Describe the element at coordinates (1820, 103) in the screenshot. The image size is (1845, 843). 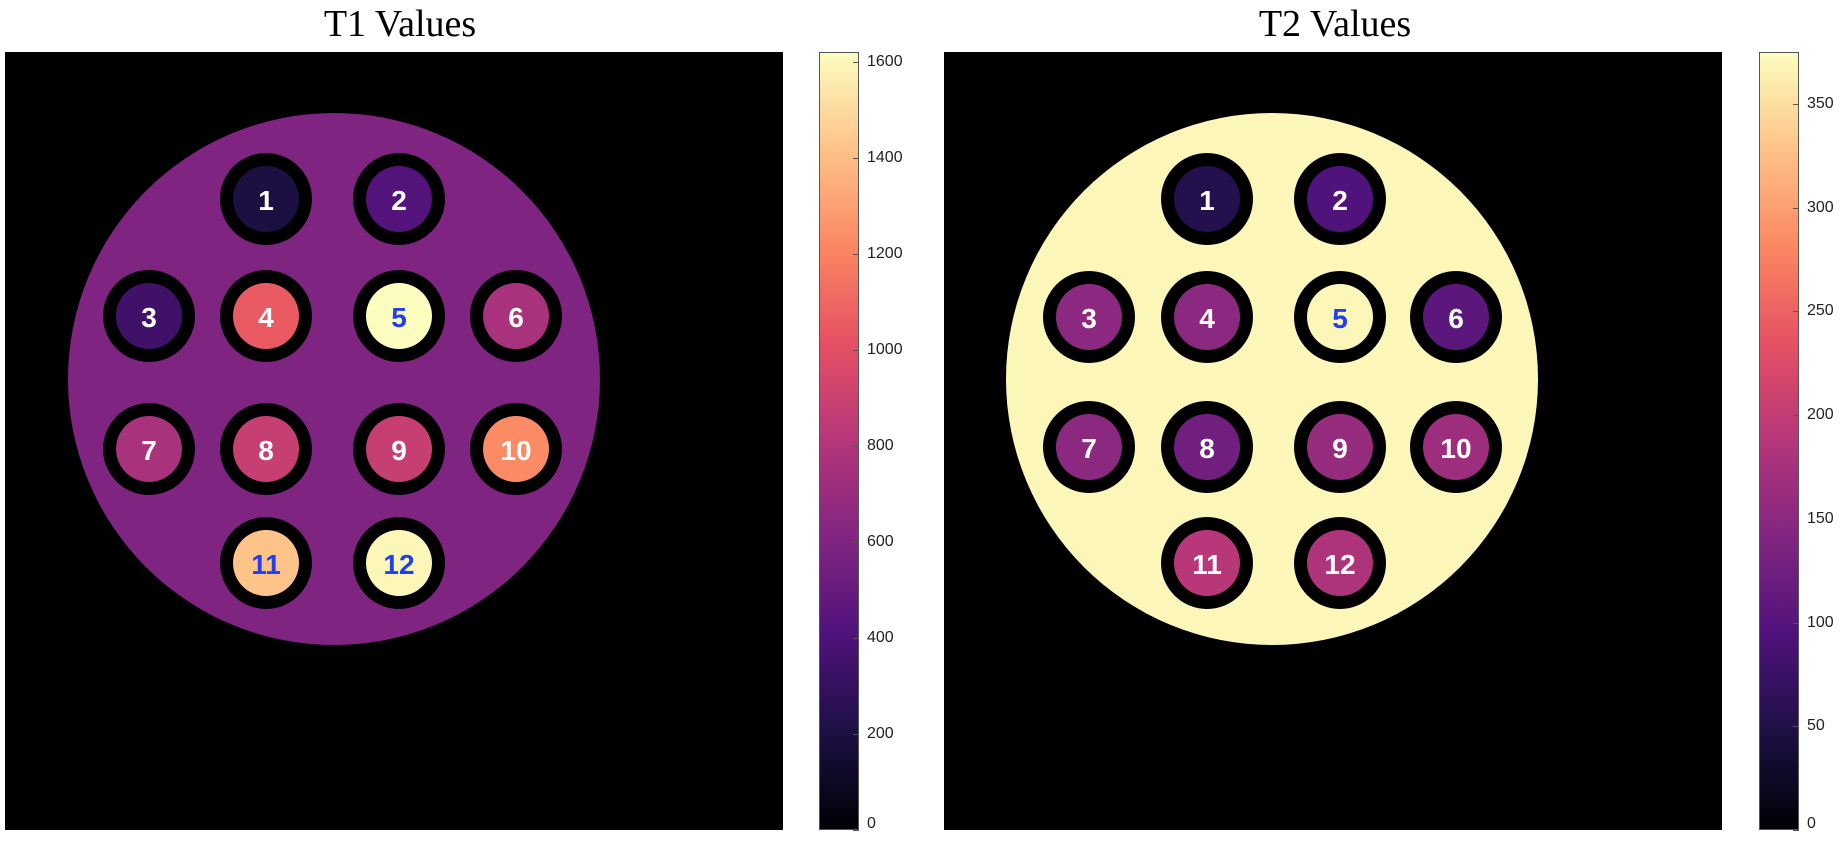
I see `colorbar-tick-label: 350` at that location.